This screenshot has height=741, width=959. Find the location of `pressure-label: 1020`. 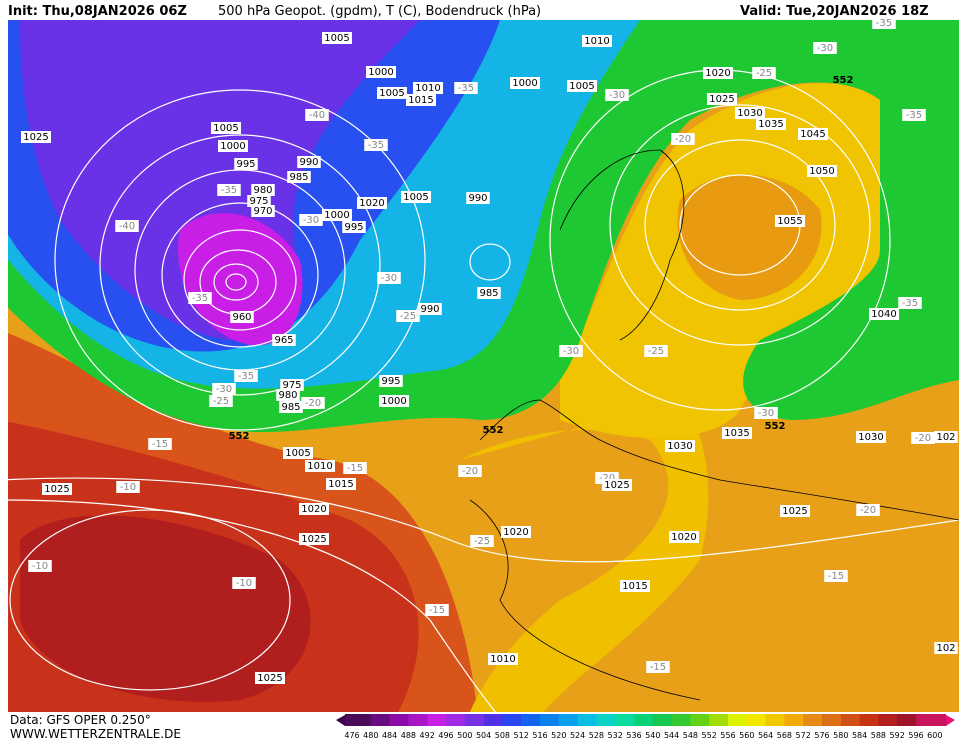

pressure-label: 1020 is located at coordinates (515, 532).